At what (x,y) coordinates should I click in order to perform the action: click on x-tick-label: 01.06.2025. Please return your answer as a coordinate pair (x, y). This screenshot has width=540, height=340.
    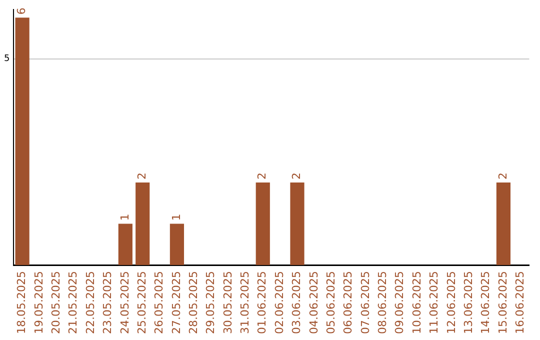
    Looking at the image, I should click on (262, 302).